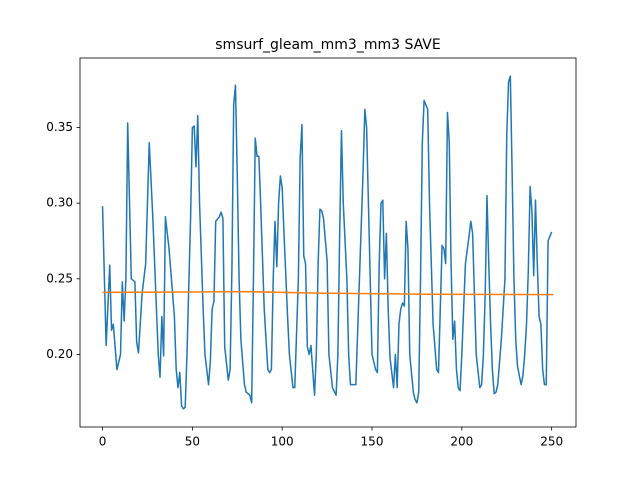 The height and width of the screenshot is (484, 640). What do you see at coordinates (461, 442) in the screenshot?
I see `x-tick-label: 200` at bounding box center [461, 442].